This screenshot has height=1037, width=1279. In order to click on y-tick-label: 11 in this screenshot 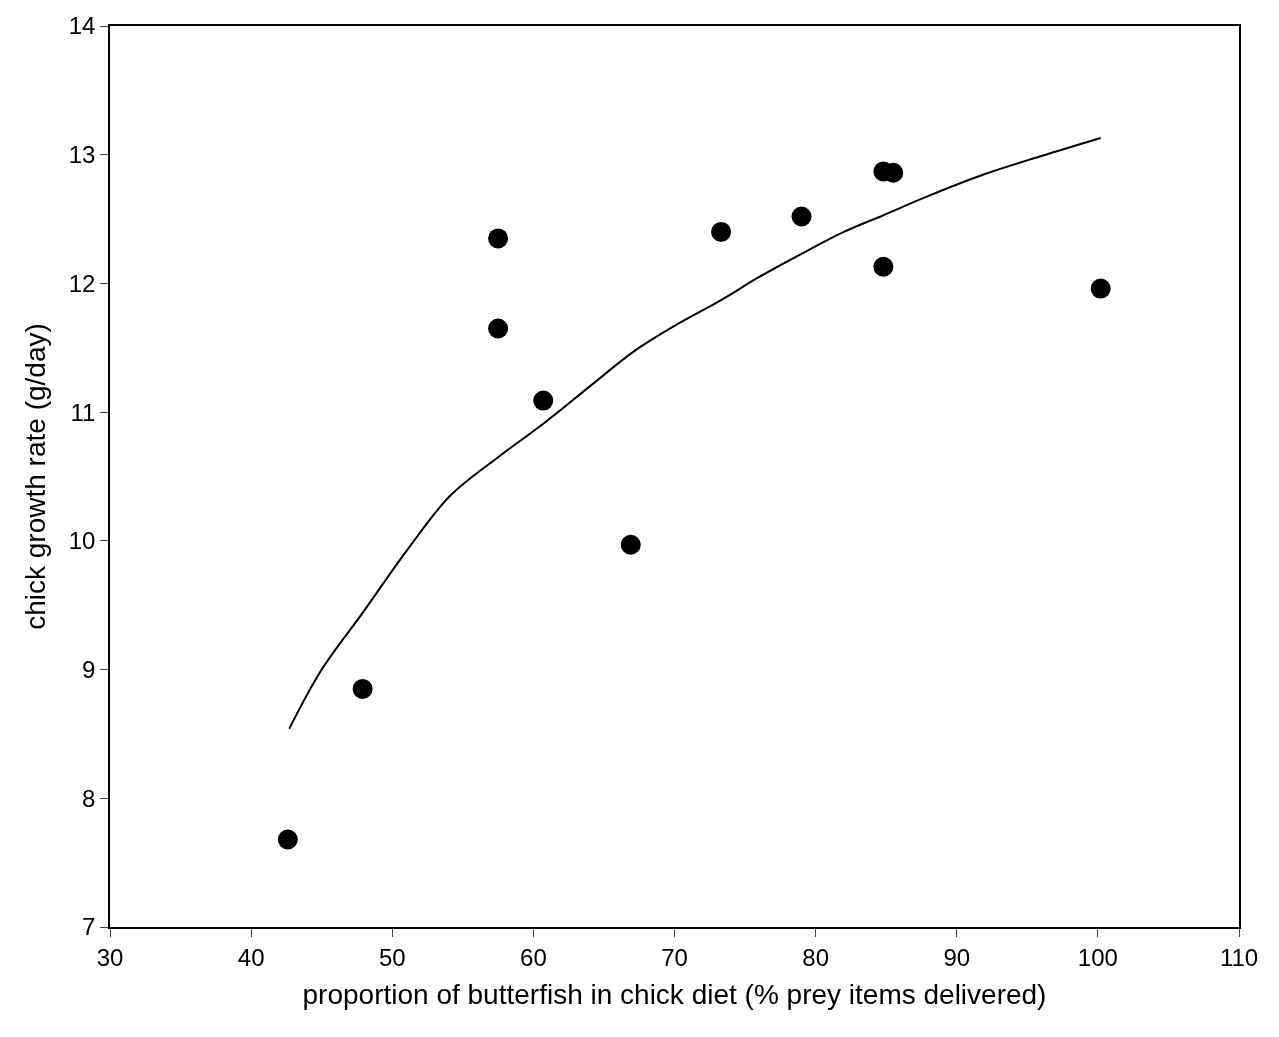, I will do `click(83, 412)`.